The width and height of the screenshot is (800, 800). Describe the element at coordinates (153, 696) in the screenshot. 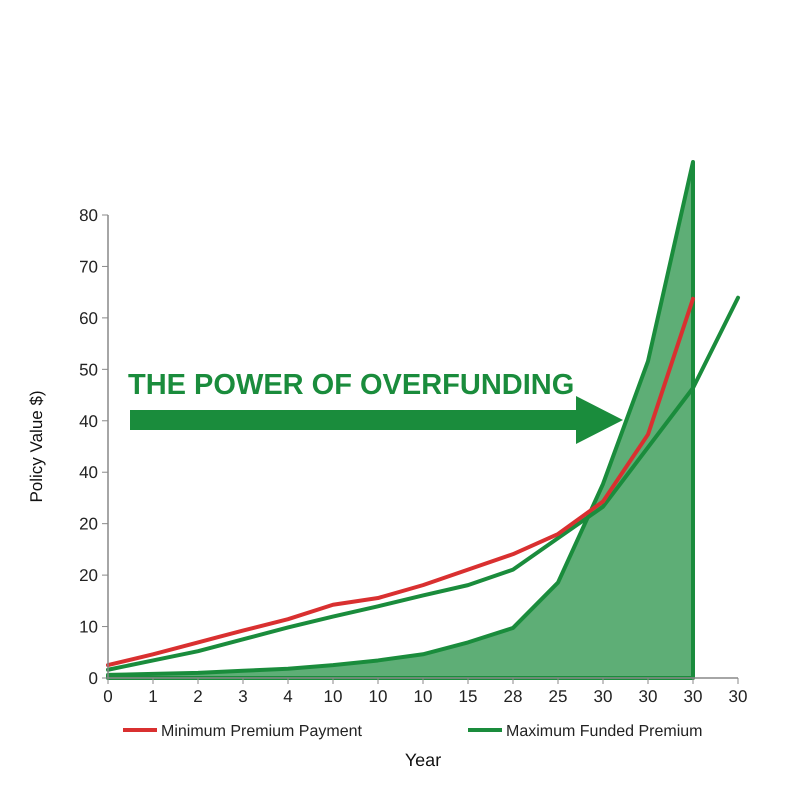

I see `x-tick-label: 1` at that location.